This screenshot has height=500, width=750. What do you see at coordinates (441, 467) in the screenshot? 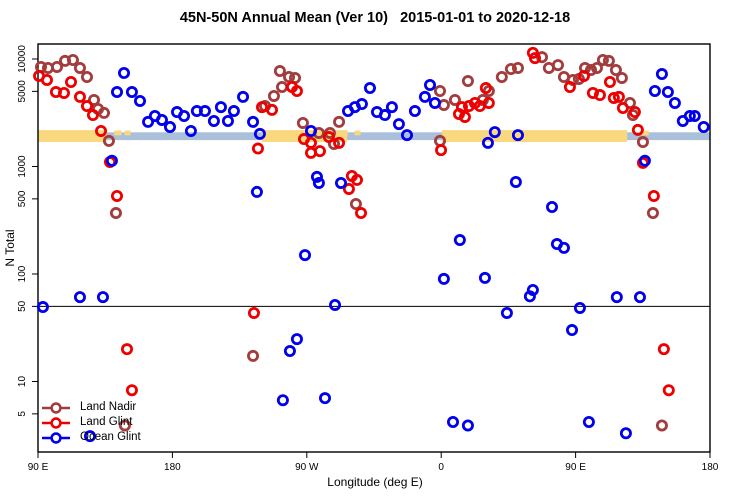
I see `x-tick-label: 0` at bounding box center [441, 467].